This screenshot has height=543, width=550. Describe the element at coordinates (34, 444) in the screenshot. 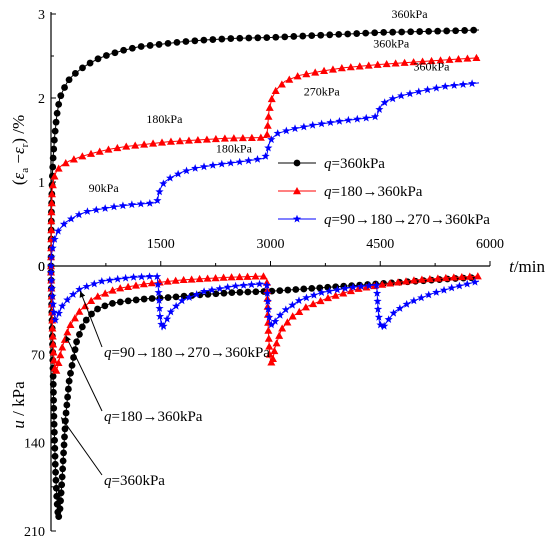

I see `lower-y-tick-label: 140` at that location.